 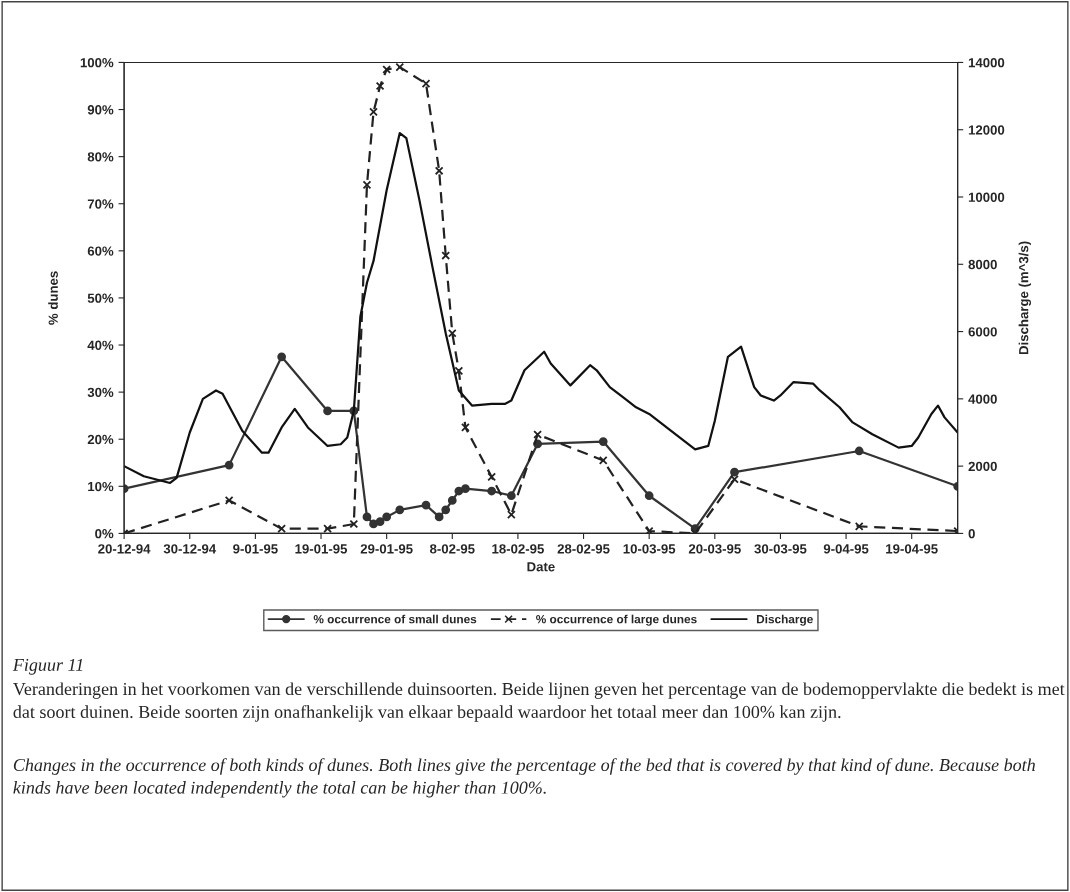 What do you see at coordinates (971, 533) in the screenshot?
I see `y2-tick-label: 0` at bounding box center [971, 533].